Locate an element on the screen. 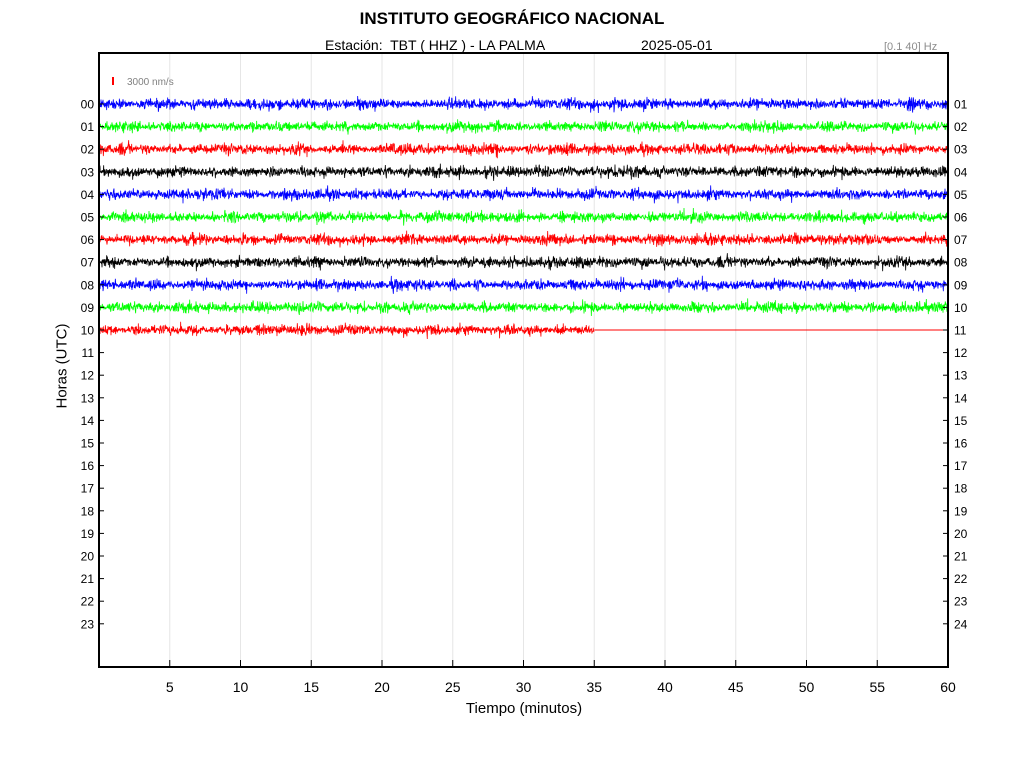 The height and width of the screenshot is (768, 1024). y-tick-label-right-1: 02 is located at coordinates (961, 127).